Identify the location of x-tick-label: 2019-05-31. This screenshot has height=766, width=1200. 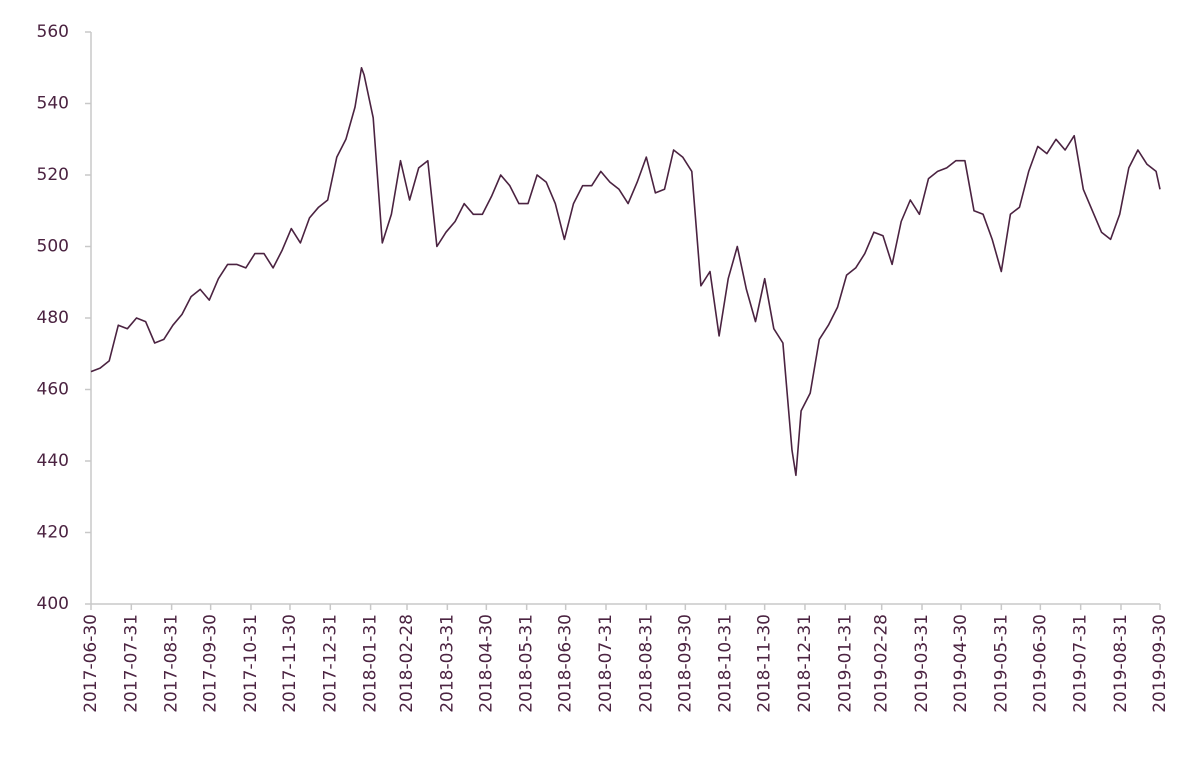
(1001, 663).